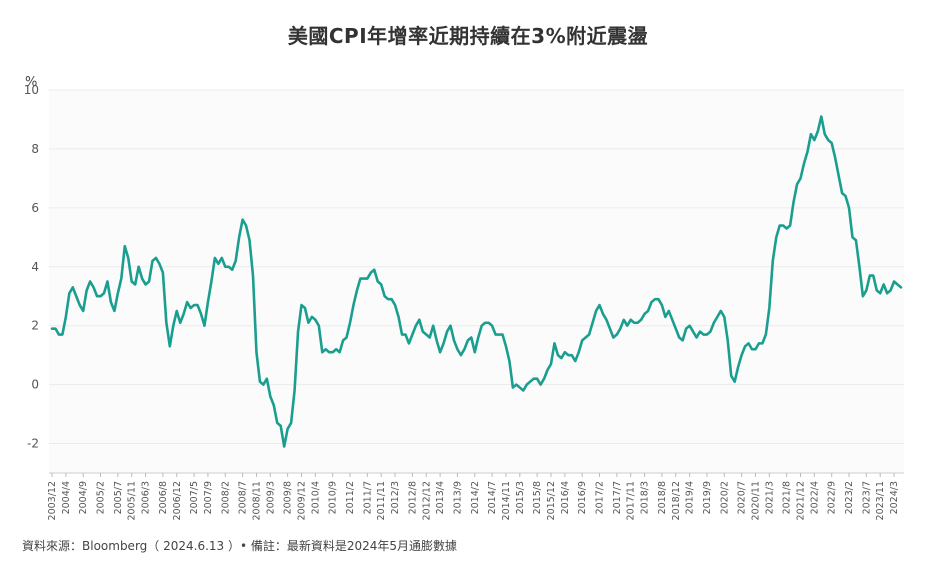  What do you see at coordinates (880, 500) in the screenshot?
I see `x-tick-label: 2023/11` at bounding box center [880, 500].